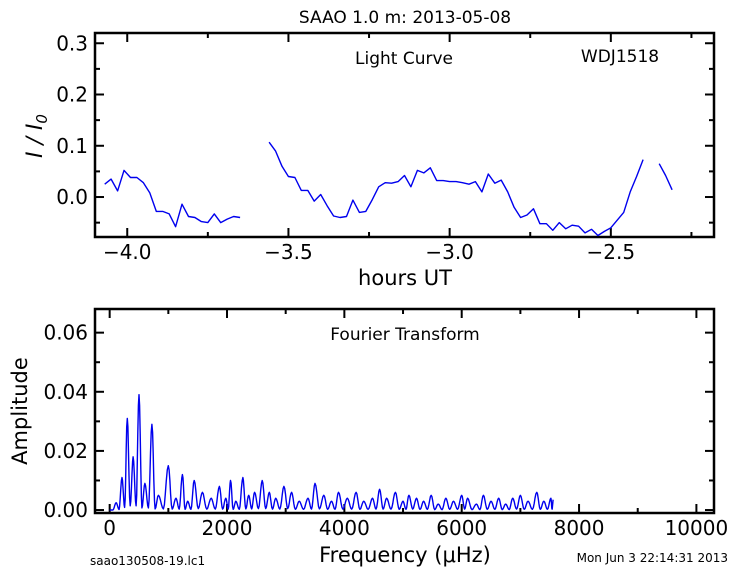  I want to click on fourier-y-tick-label: 0.00, so click(65, 510).